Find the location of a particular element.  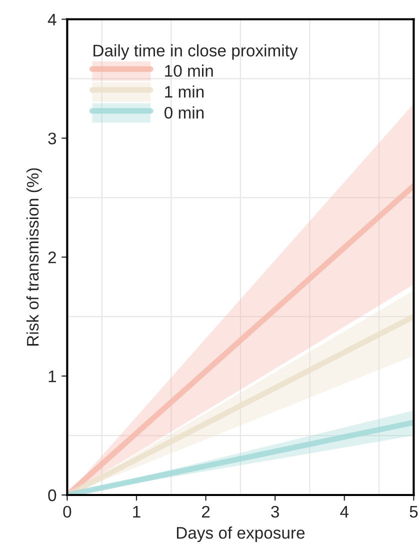

y-tick-label: 0 is located at coordinates (52, 495).